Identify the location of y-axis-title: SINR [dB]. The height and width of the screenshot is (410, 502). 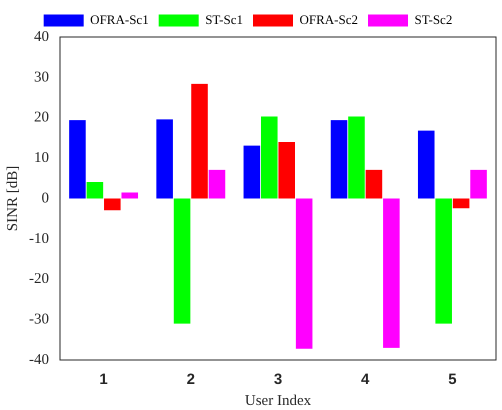
(12, 199).